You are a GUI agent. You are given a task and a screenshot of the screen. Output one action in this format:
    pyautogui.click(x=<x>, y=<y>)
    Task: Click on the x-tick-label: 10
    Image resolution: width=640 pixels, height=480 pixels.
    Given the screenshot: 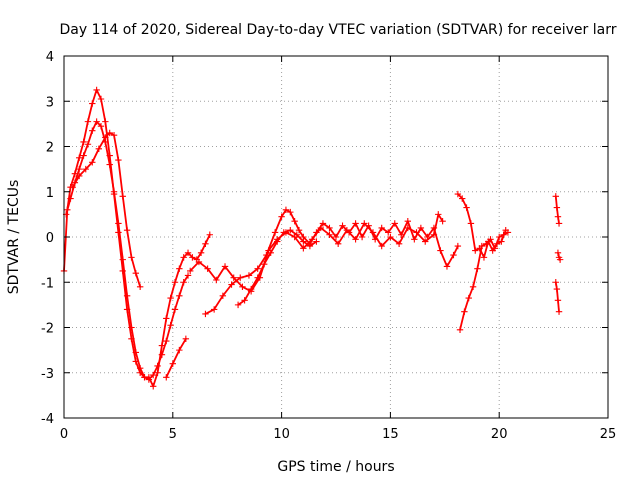 What is the action you would take?
    pyautogui.click(x=281, y=434)
    